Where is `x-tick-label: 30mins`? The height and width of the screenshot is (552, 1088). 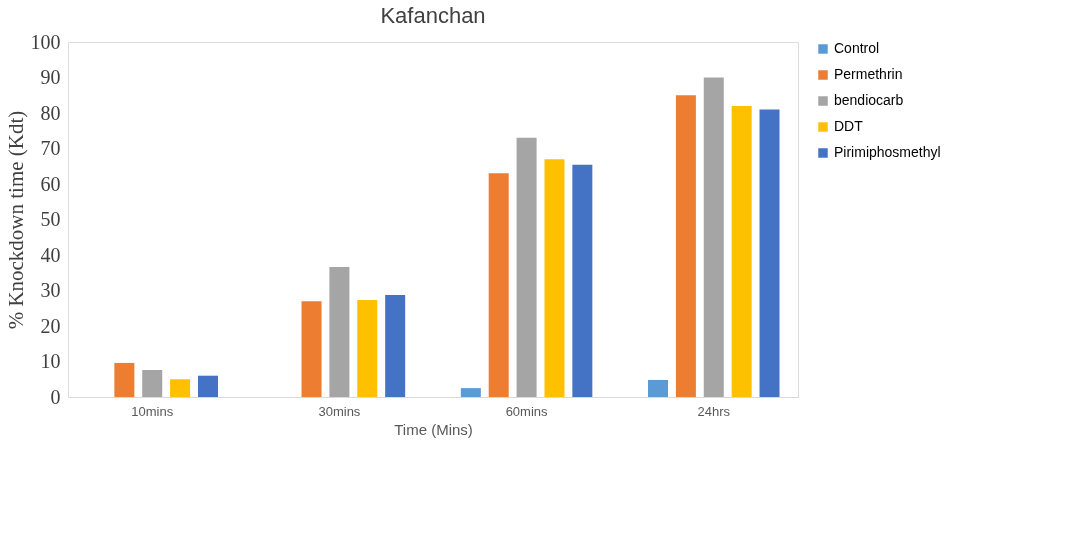
x-tick-label: 30mins is located at coordinates (339, 411).